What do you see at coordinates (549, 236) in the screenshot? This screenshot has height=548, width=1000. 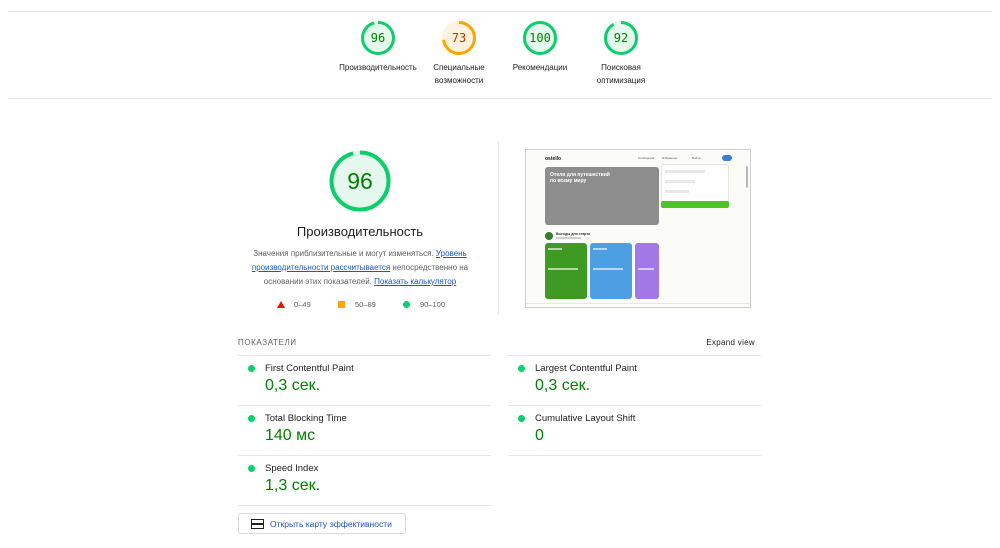 I see `site-promo-icon` at bounding box center [549, 236].